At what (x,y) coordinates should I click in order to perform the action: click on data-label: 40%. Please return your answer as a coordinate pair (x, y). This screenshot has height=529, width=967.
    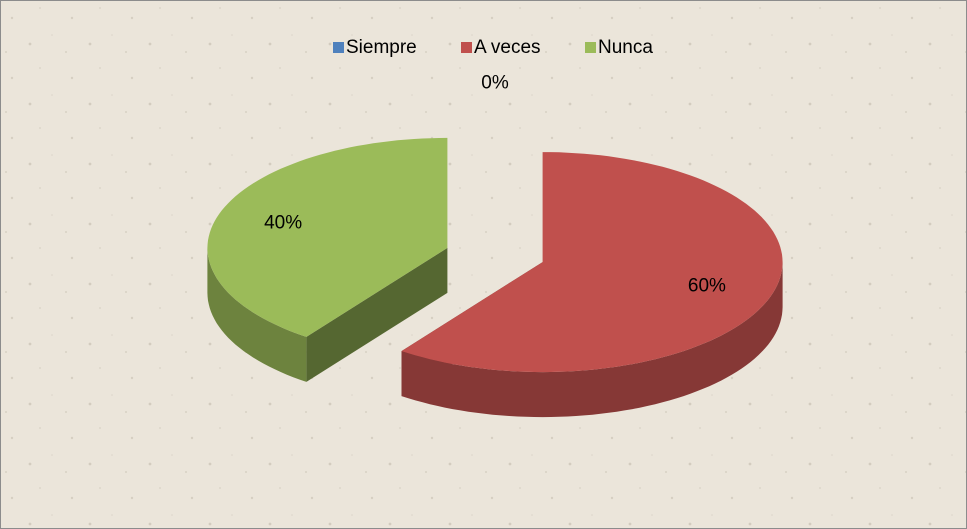
    Looking at the image, I should click on (283, 222).